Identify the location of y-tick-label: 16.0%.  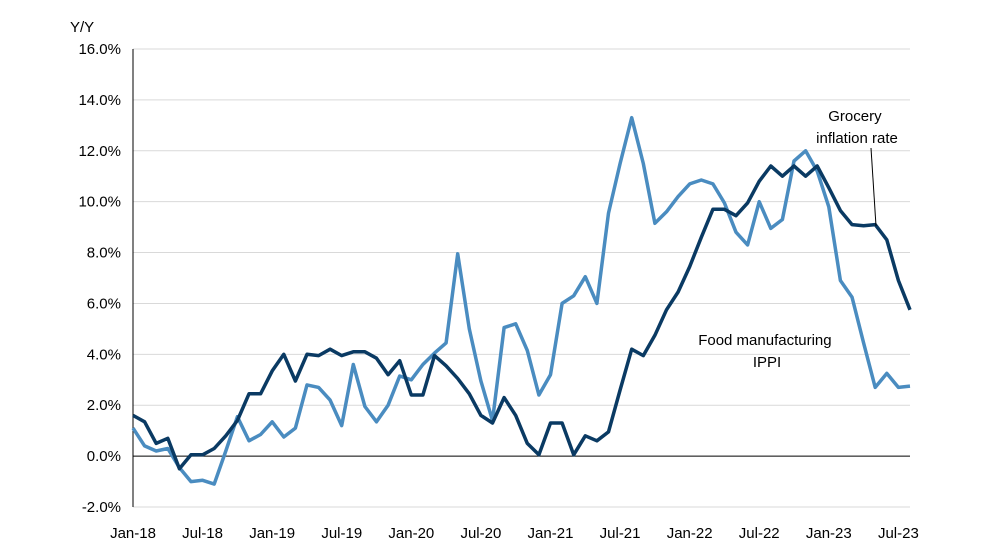
(99, 49).